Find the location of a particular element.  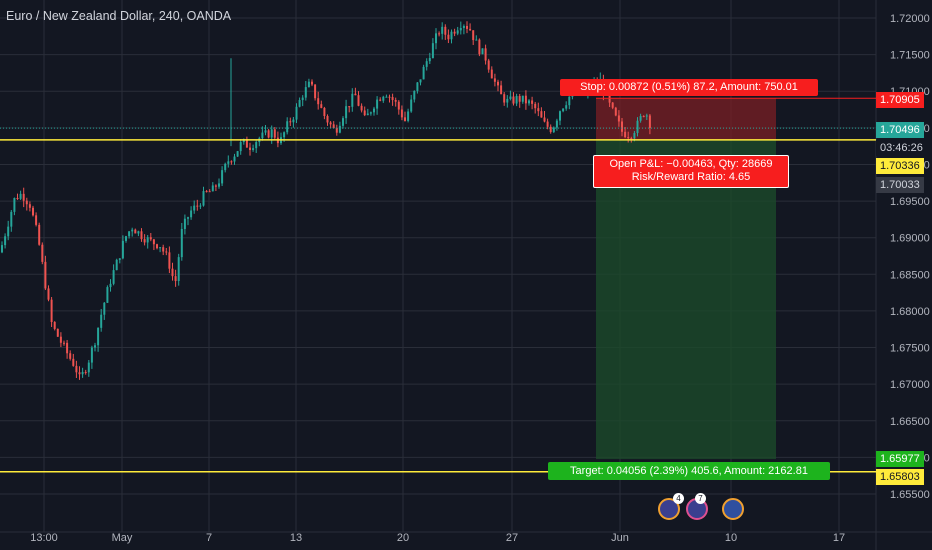

time-tick-label: 20 is located at coordinates (403, 538).